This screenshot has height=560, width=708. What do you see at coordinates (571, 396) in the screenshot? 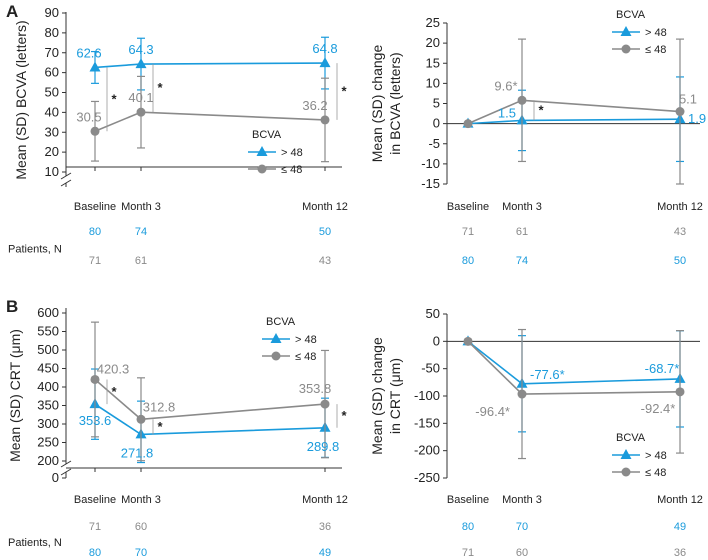
I see `chart-B-right` at bounding box center [571, 396].